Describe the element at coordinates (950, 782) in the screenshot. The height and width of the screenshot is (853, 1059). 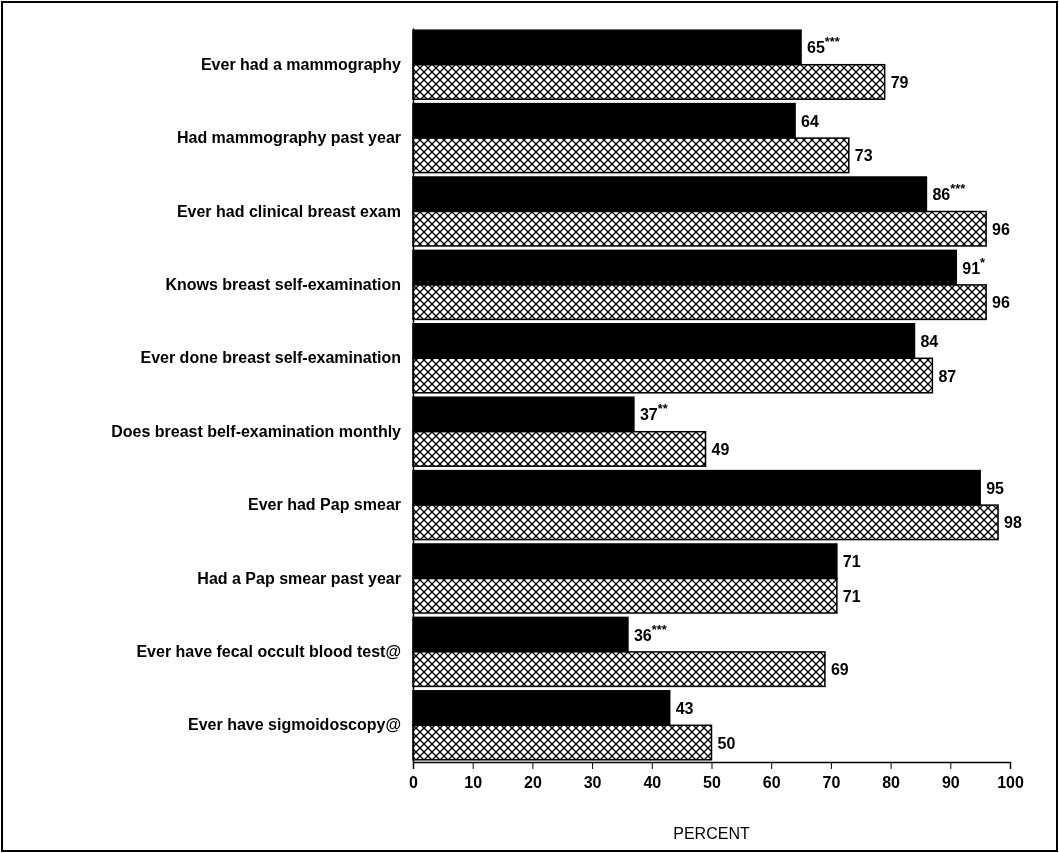
I see `x-tick-label: 90` at that location.